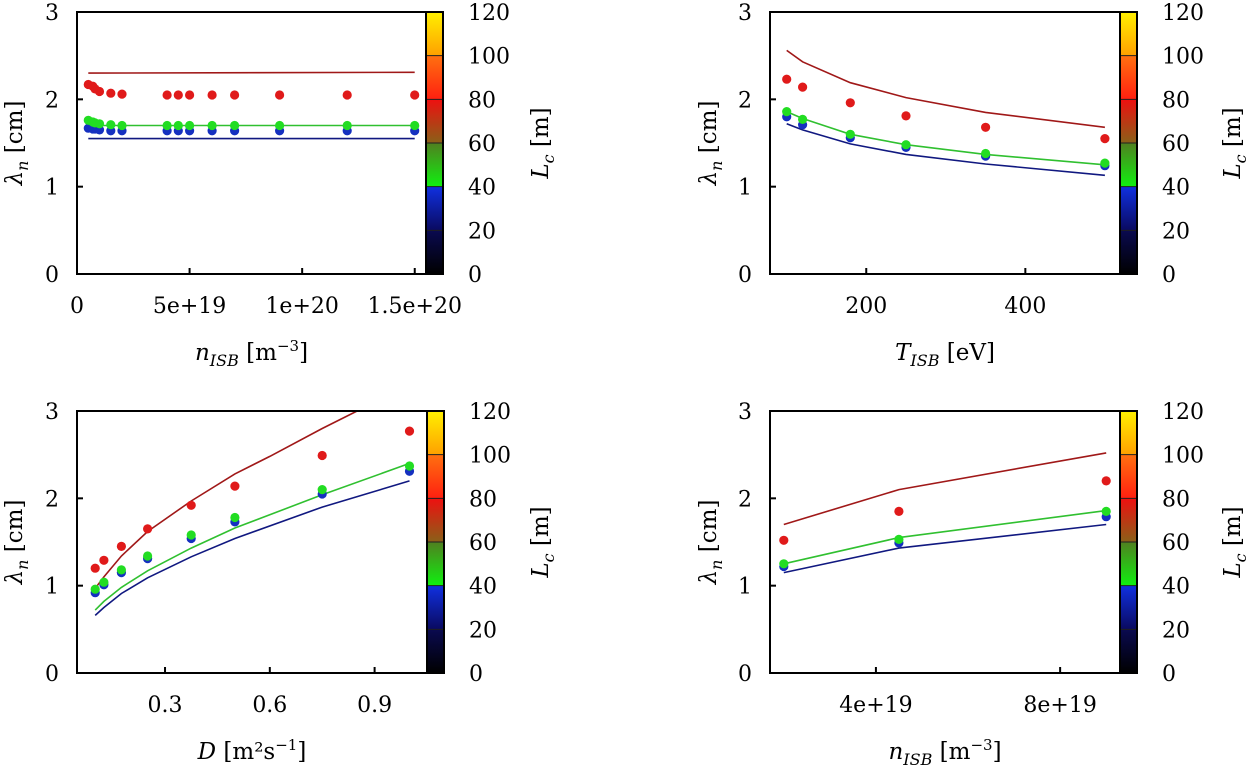 This screenshot has width=1256, height=766. What do you see at coordinates (301, 306) in the screenshot?
I see `x-tick-label: 1e+20` at bounding box center [301, 306].